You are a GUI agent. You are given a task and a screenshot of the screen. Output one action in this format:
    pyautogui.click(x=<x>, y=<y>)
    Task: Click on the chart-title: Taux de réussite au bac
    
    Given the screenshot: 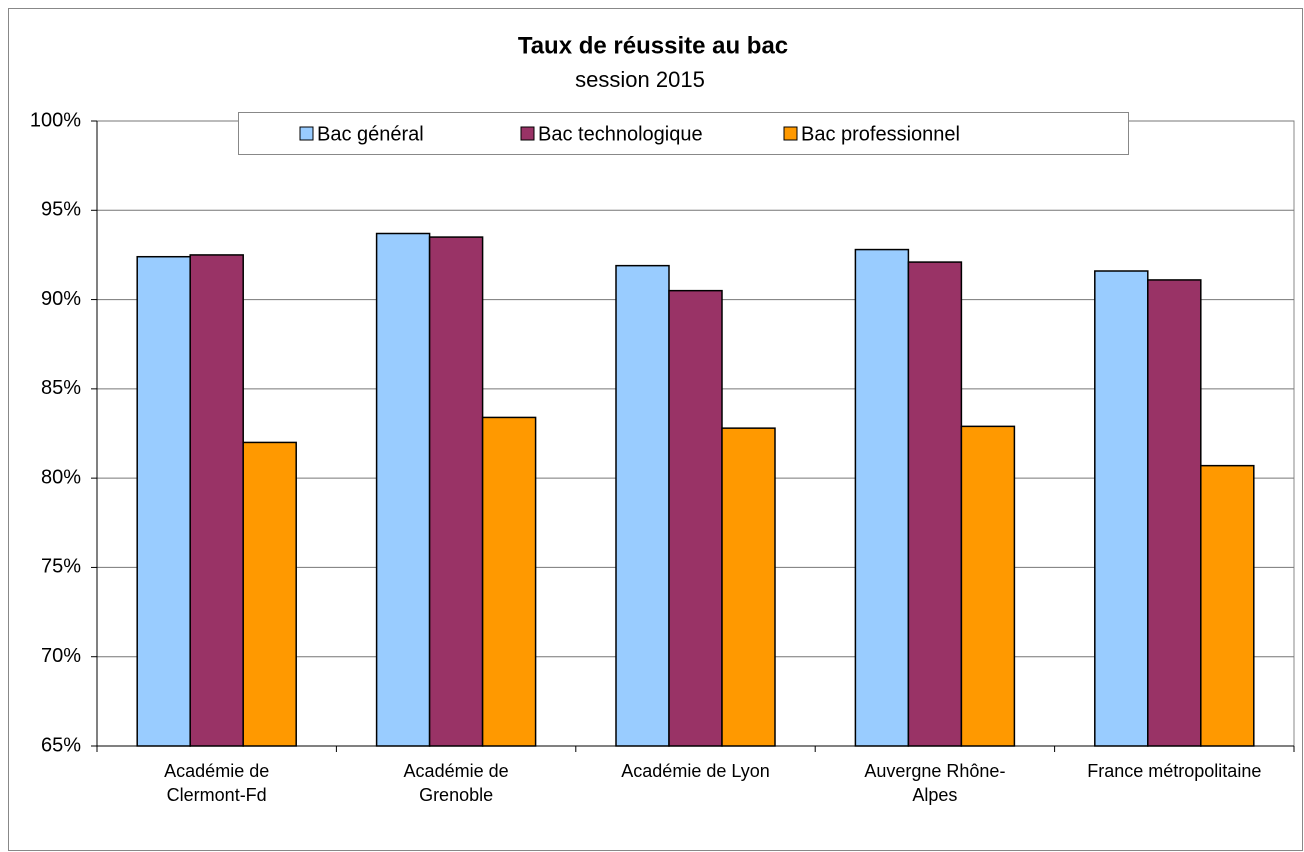 What is the action you would take?
    pyautogui.click(x=653, y=45)
    